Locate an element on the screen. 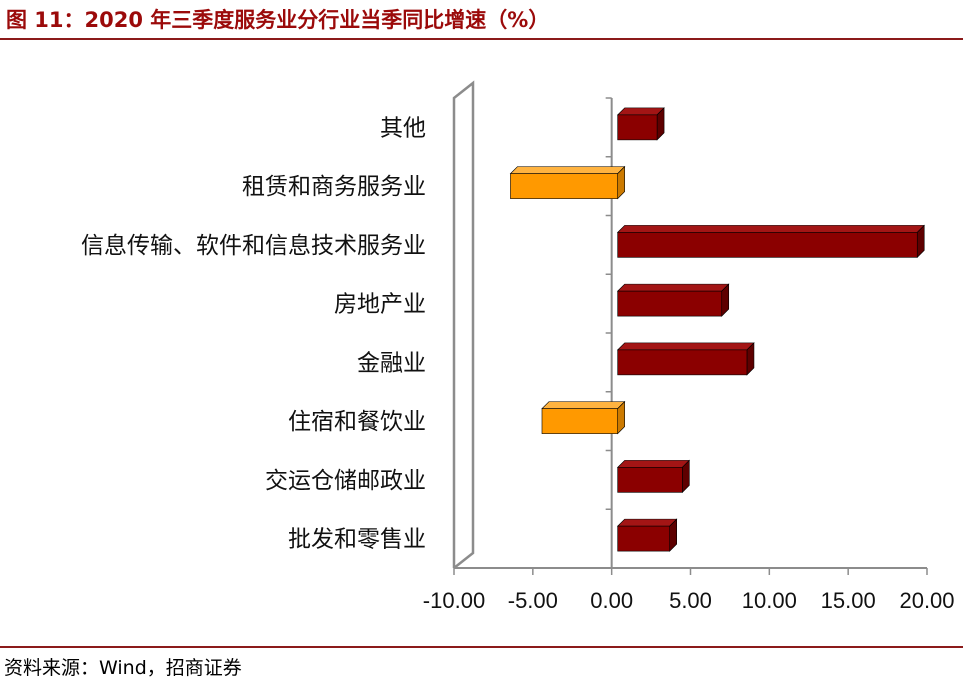 The height and width of the screenshot is (680, 963). category-label: 交运仓储邮政业 is located at coordinates (345, 481).